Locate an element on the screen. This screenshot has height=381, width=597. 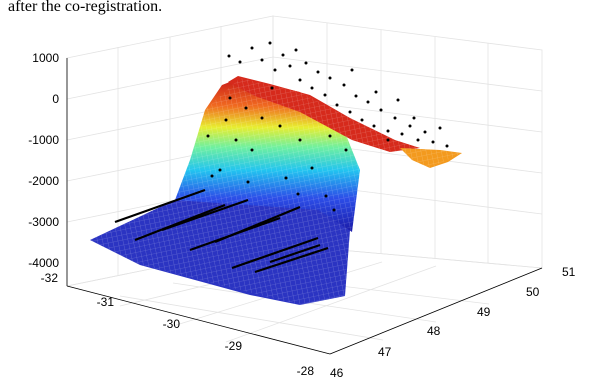
x-axis-ticks: -32 -31 -30 -29 -28 is located at coordinates (178, 324).